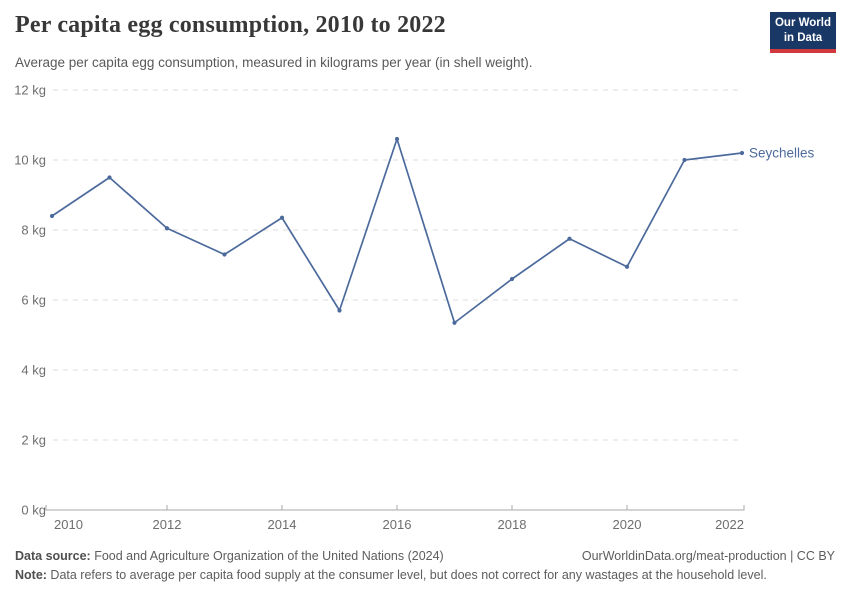 This screenshot has height=600, width=850. Describe the element at coordinates (782, 153) in the screenshot. I see `entity-label: Seychelles` at that location.